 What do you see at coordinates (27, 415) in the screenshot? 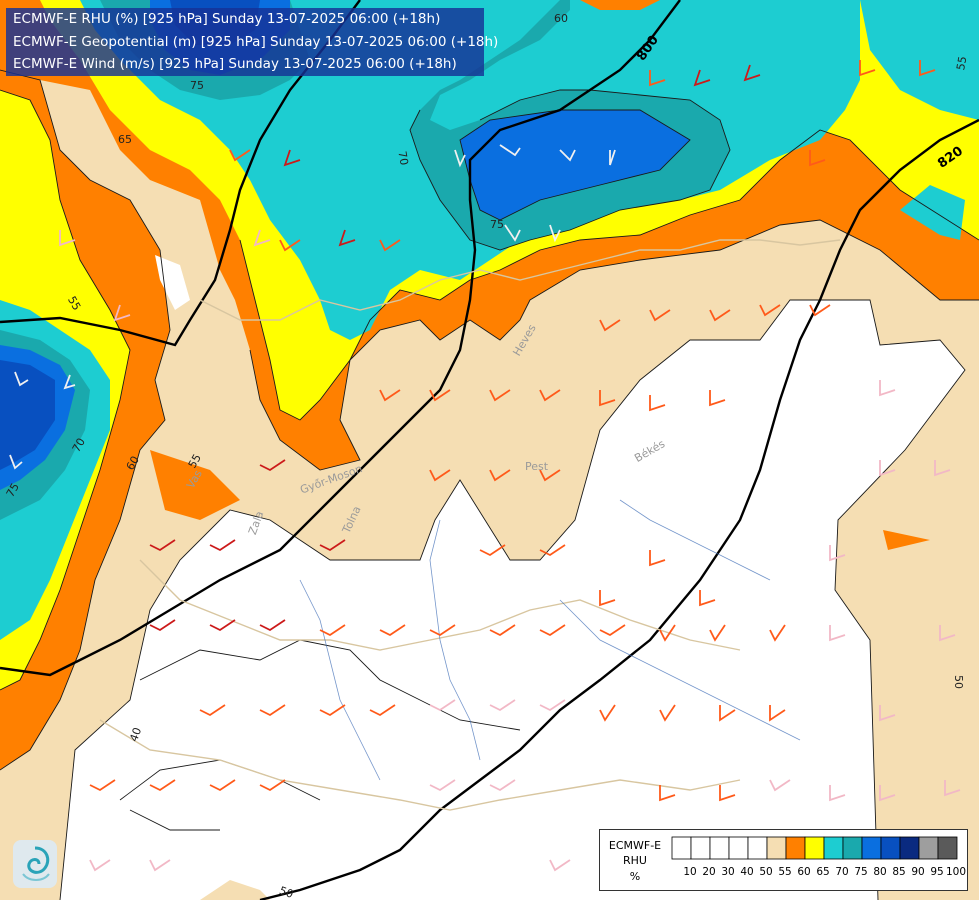
I see `rh-85-zone-west` at bounding box center [27, 415].